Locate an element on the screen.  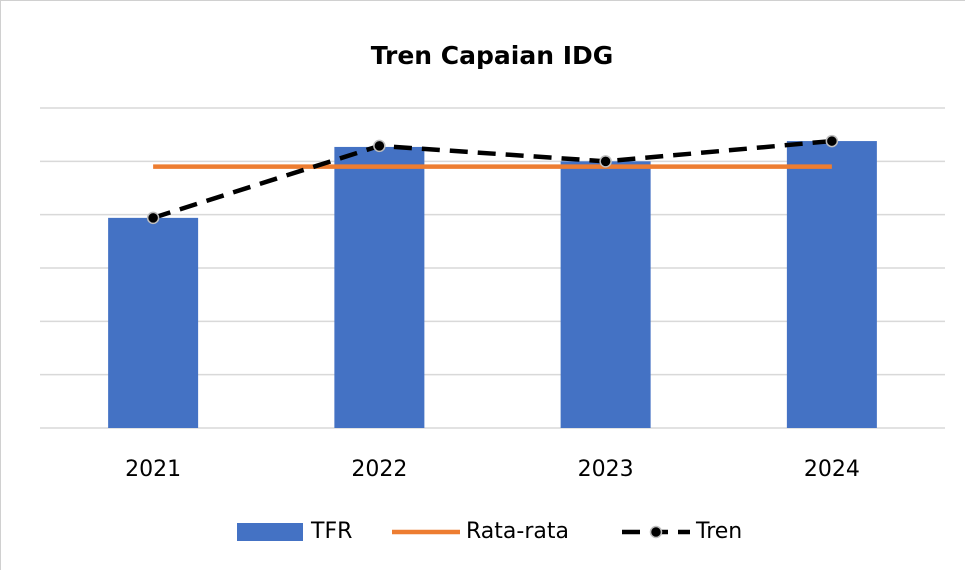
legend-label: Tren is located at coordinates (718, 531).